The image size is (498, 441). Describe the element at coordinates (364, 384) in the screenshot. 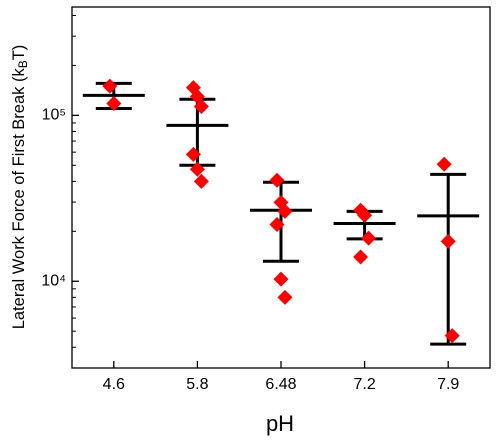

I see `x-tick-label: 7.2` at that location.